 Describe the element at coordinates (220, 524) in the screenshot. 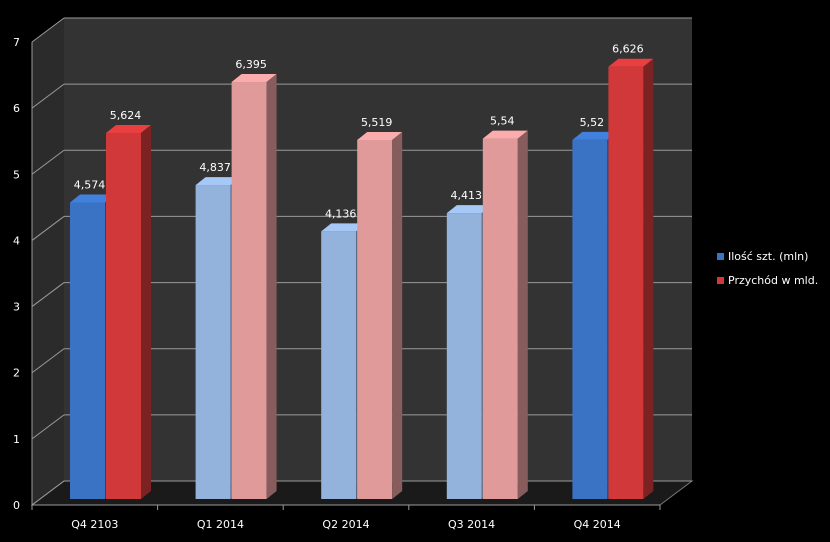

I see `x-tick-label: Q1 2014` at that location.